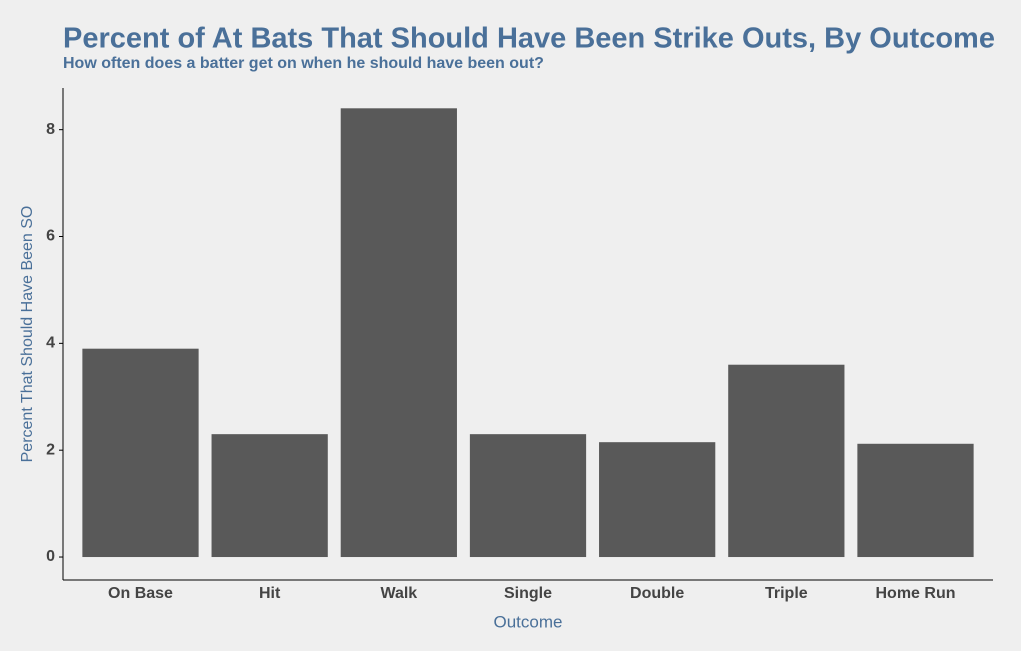 The height and width of the screenshot is (651, 1021). I want to click on y-tick-label: 0, so click(50, 556).